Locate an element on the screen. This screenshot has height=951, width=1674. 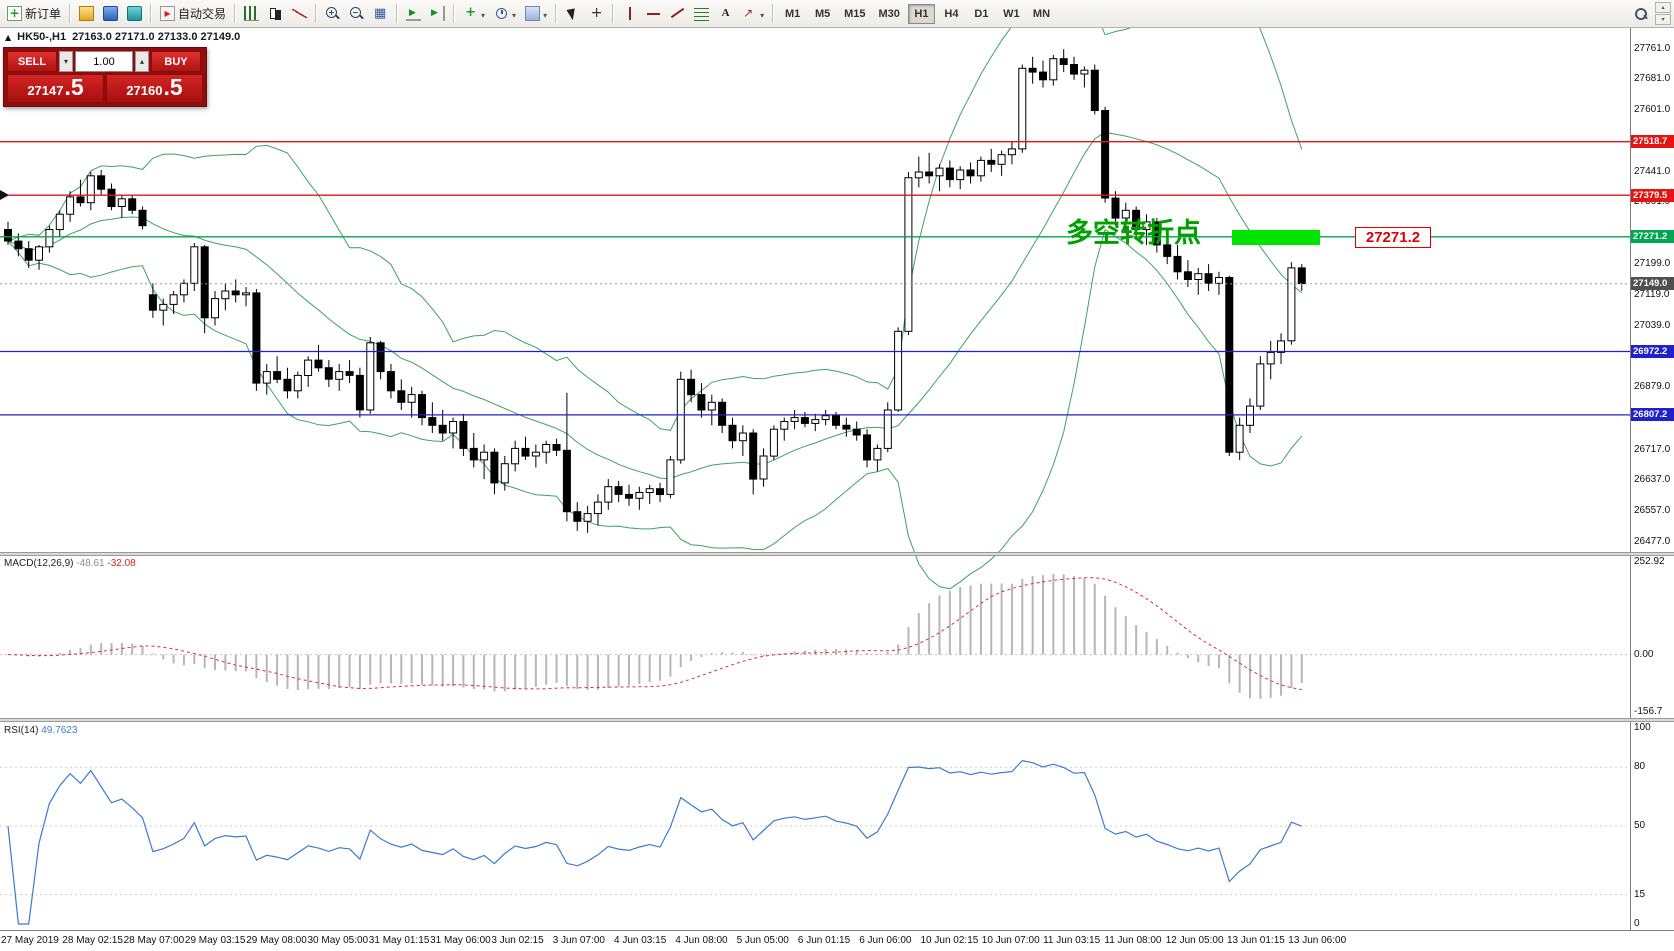
timeframe-h1-button: H1 is located at coordinates (921, 13).